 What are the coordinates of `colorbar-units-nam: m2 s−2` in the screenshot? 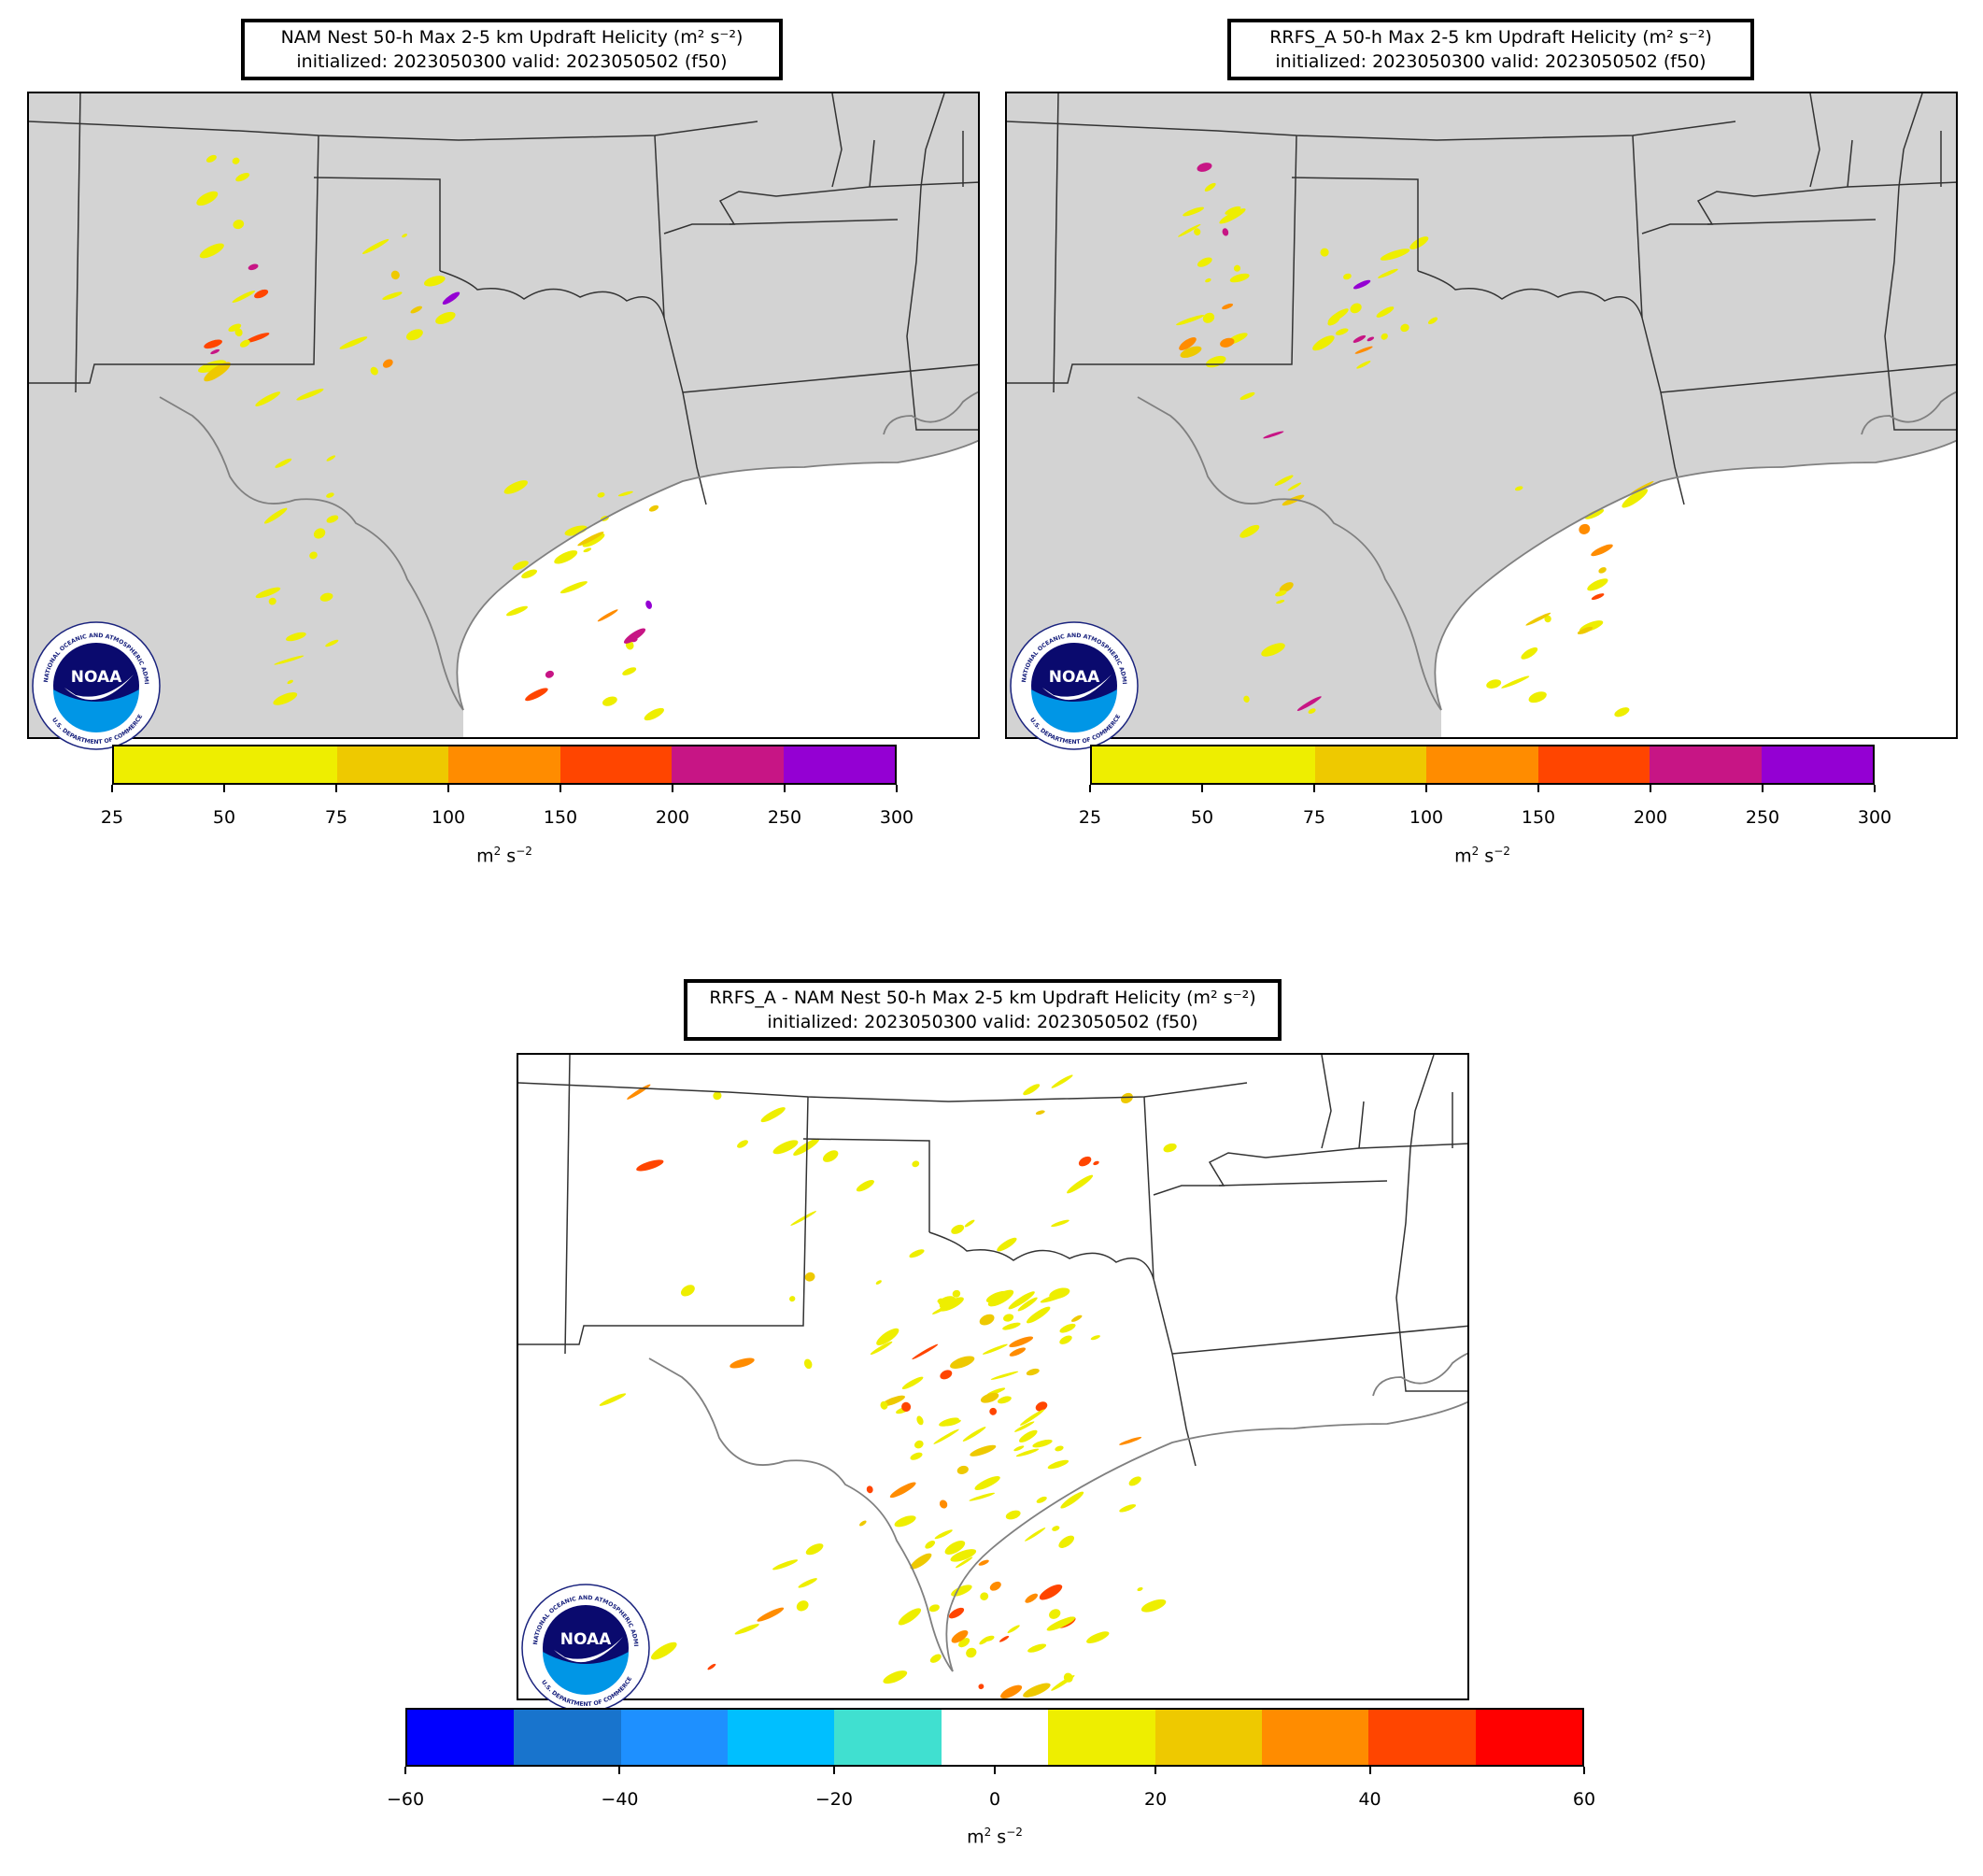 It's located at (504, 856).